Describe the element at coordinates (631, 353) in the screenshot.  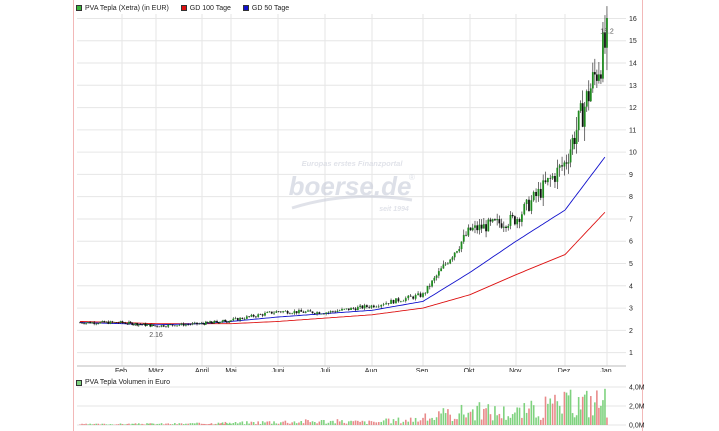
I see `price-y-tick-label: 1` at that location.